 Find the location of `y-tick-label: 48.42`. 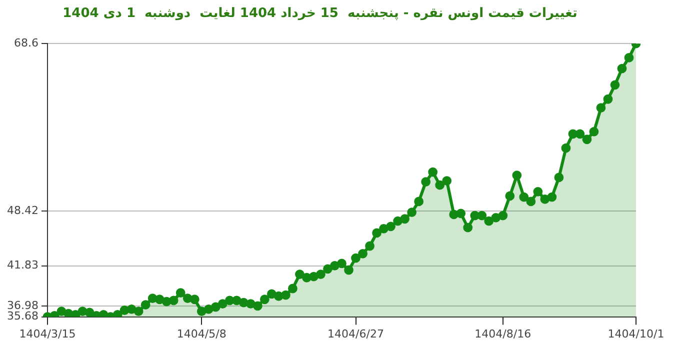

y-tick-label: 48.42 is located at coordinates (22, 210).